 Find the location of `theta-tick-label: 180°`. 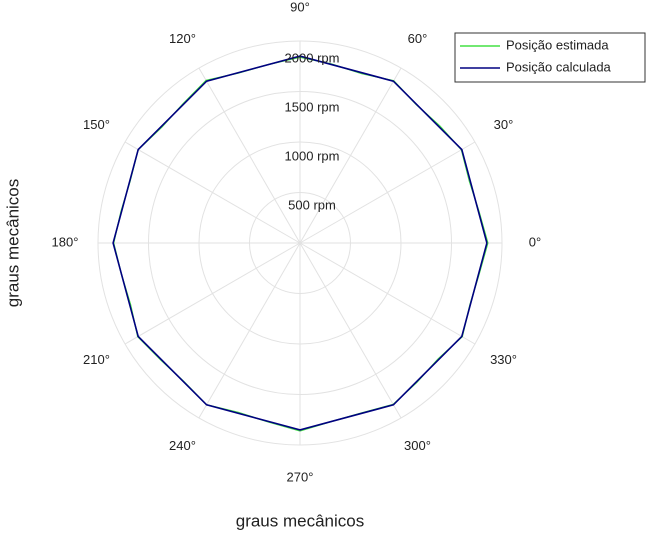

theta-tick-label: 180° is located at coordinates (65, 241).